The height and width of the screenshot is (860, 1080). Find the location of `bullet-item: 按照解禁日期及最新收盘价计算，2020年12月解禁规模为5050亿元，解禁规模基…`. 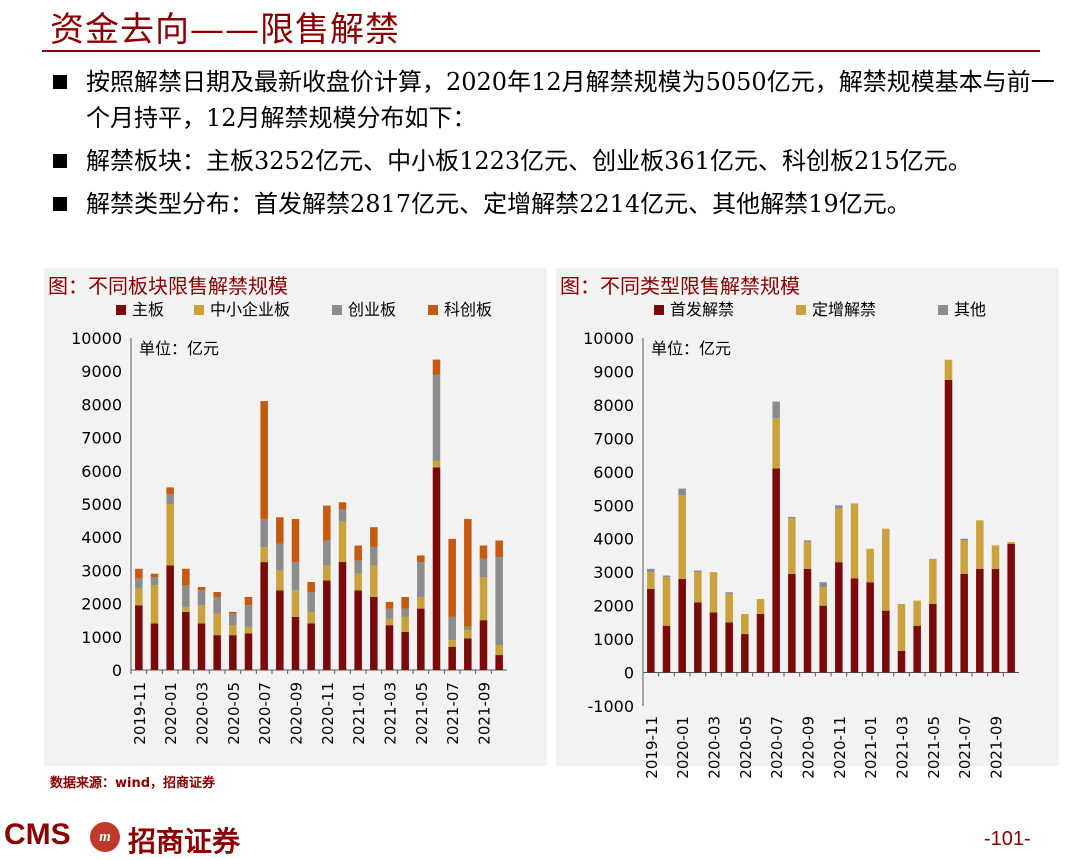

bullet-item: 按照解禁日期及最新收盘价计算，2020年12月解禁规模为5050亿元，解禁规模基… is located at coordinates (562, 100).